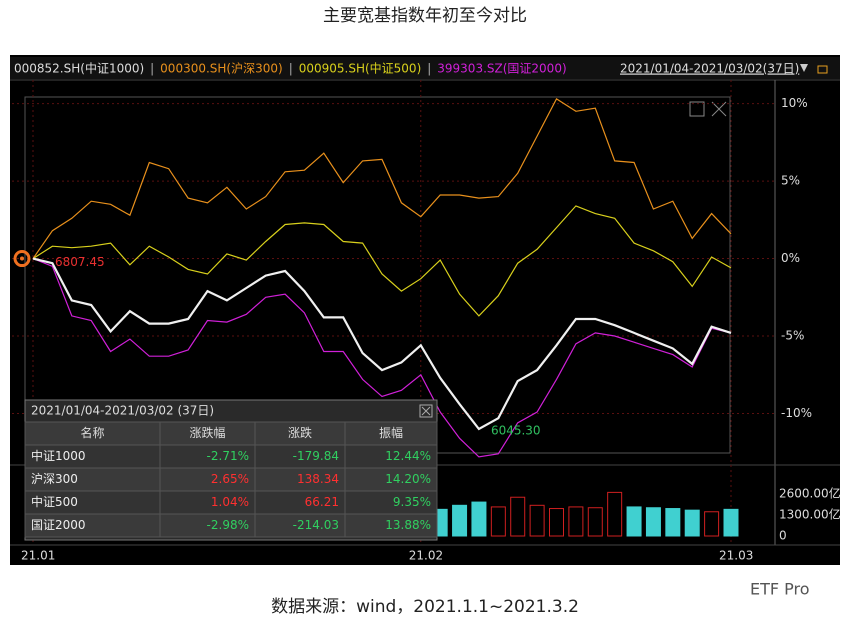  What do you see at coordinates (382, 261) in the screenshot?
I see `series-line` at bounding box center [382, 261].